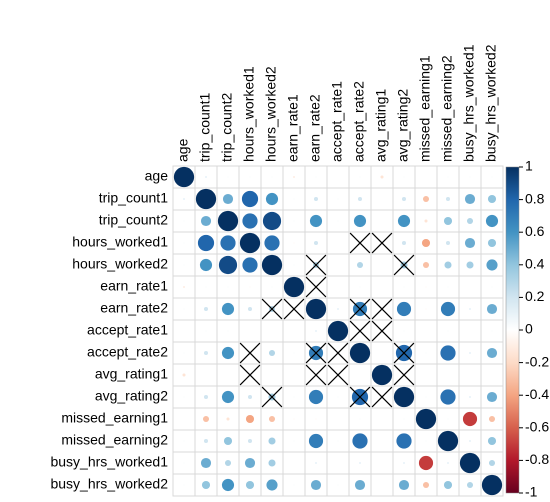 The width and height of the screenshot is (550, 502). Describe the element at coordinates (134, 286) in the screenshot. I see `row-label: earn_rate1` at that location.